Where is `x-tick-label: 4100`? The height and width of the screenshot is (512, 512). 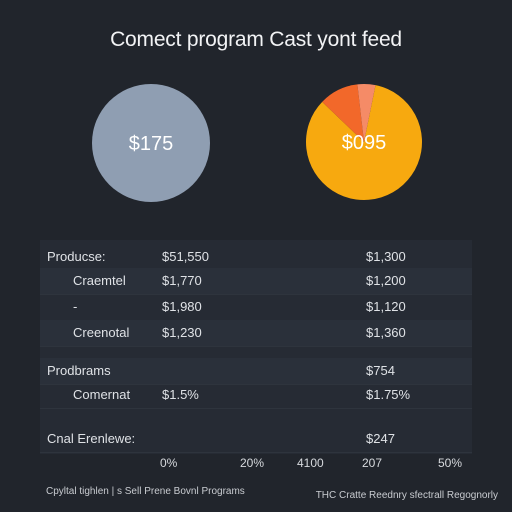 x-tick-label: 4100 is located at coordinates (310, 463).